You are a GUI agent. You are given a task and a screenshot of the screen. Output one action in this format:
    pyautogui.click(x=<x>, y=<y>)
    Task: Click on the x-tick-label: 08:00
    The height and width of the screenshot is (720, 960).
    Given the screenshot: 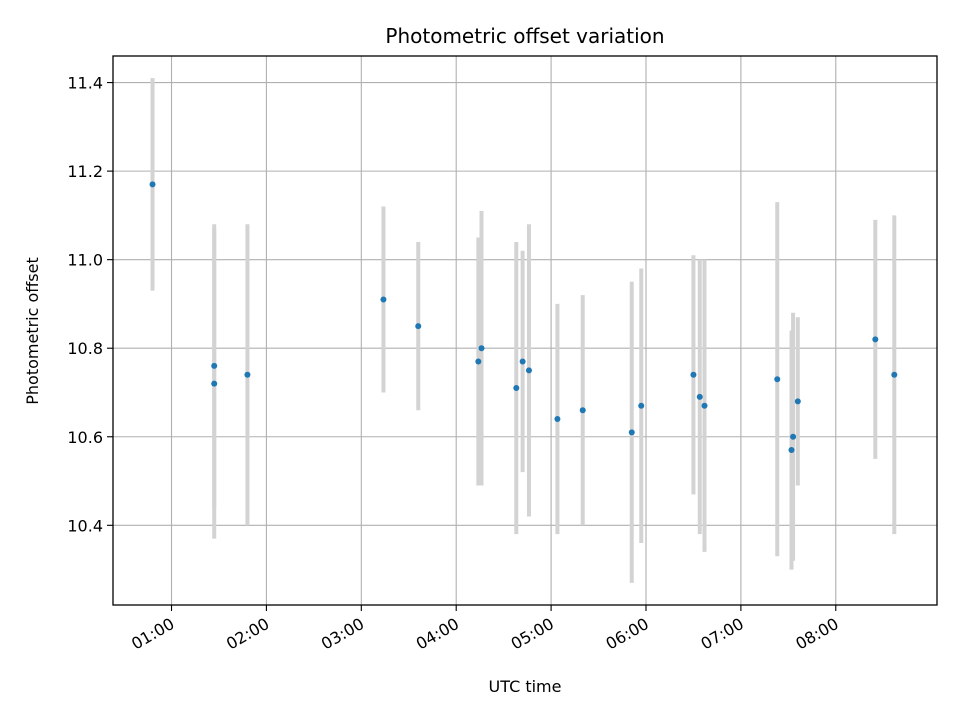 What is the action you would take?
    pyautogui.click(x=816, y=634)
    